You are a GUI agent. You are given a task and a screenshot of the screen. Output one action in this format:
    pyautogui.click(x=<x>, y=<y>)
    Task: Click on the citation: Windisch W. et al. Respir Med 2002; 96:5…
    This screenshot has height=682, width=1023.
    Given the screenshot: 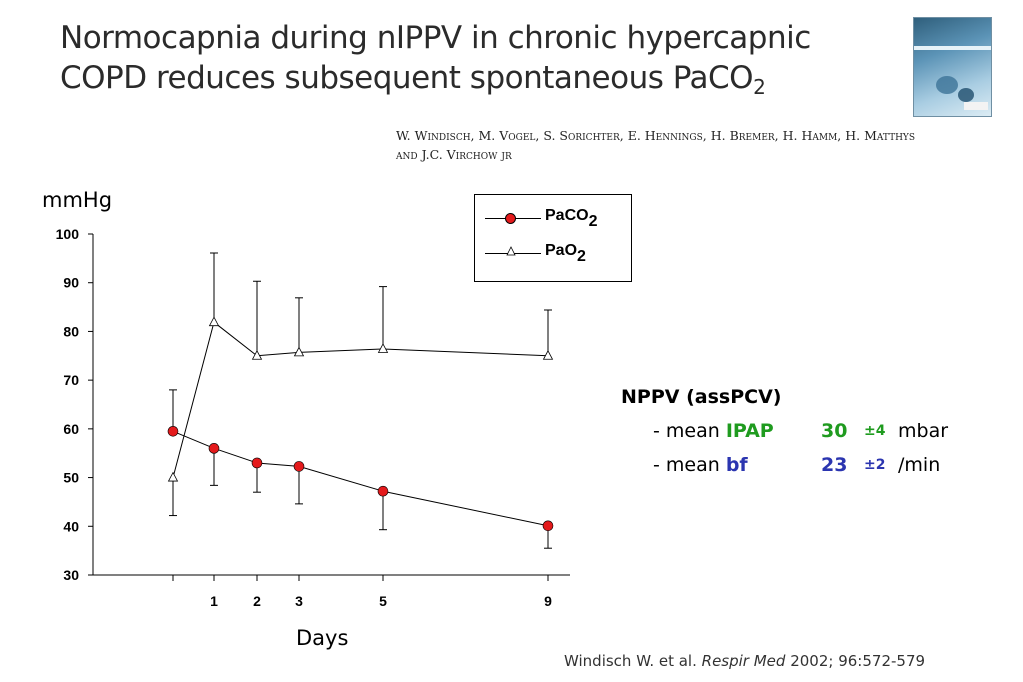 What is the action you would take?
    pyautogui.click(x=744, y=661)
    